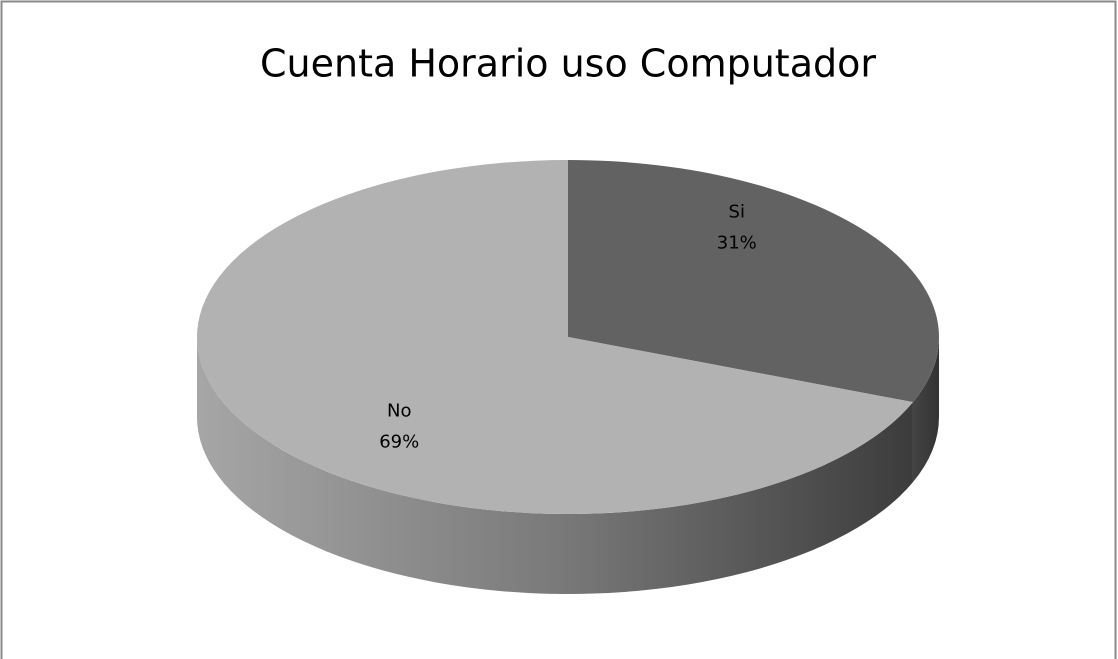  Describe the element at coordinates (568, 64) in the screenshot. I see `chart-title: Cuenta Horario uso Computador` at that location.